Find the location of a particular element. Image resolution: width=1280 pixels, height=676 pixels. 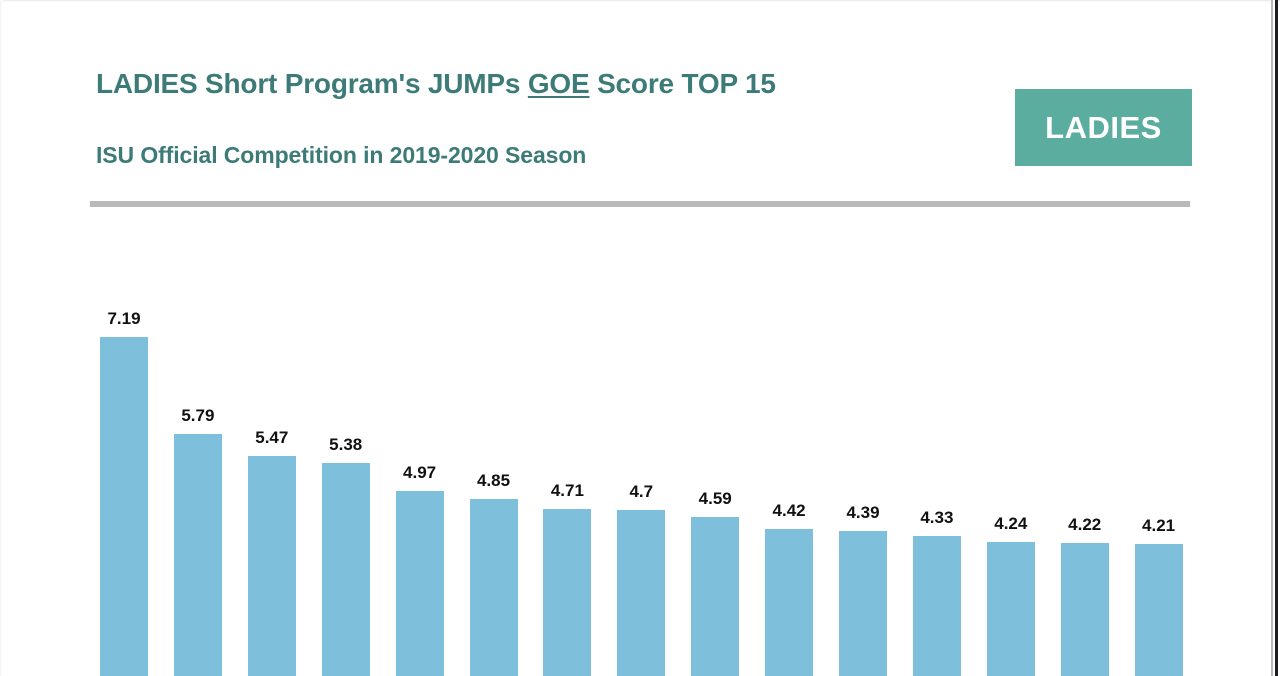

bar-group: 4.22 is located at coordinates (1084, 595).